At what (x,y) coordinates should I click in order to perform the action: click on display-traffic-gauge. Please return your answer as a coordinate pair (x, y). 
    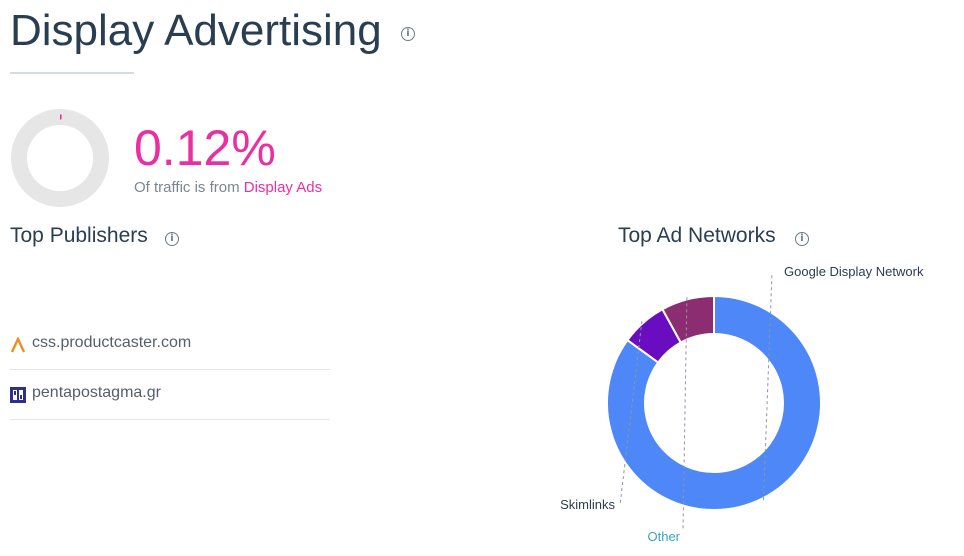
    Looking at the image, I should click on (60, 158).